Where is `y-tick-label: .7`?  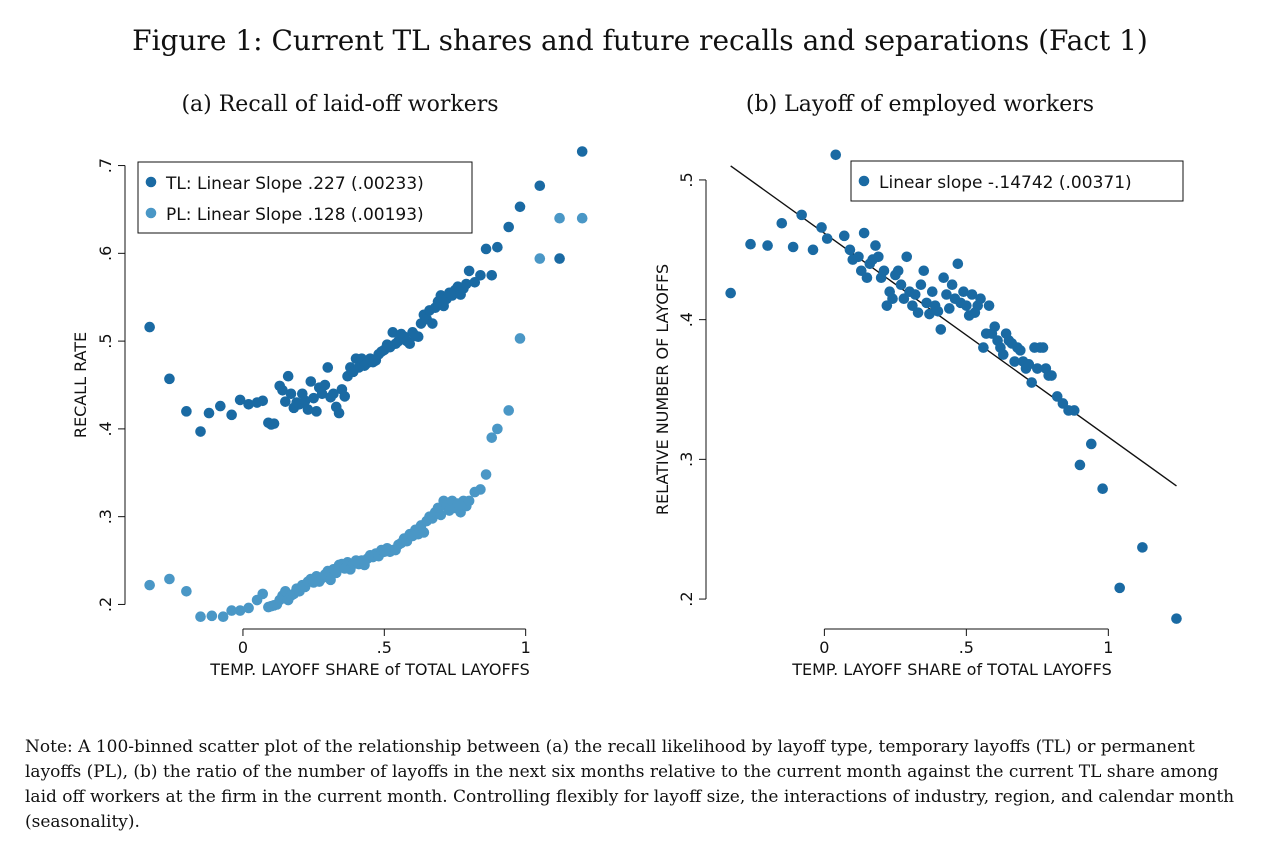 y-tick-label: .7 is located at coordinates (105, 165).